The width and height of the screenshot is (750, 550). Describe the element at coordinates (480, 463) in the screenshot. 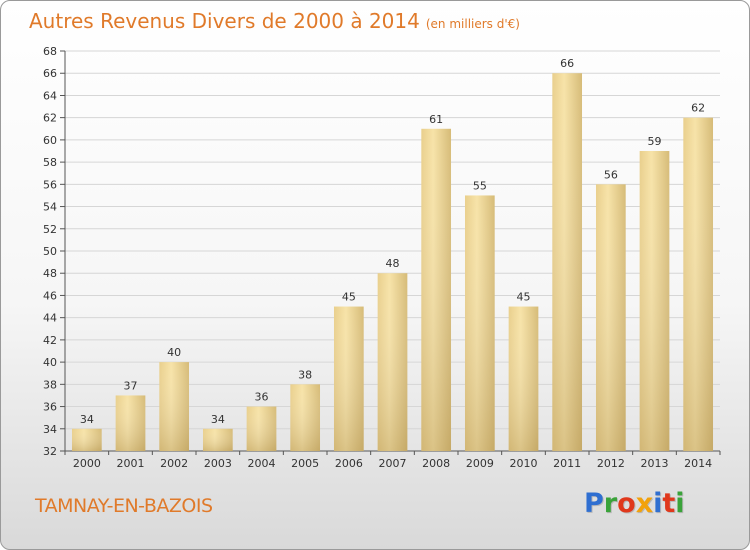

I see `x-tick-label-2009: 2009` at that location.